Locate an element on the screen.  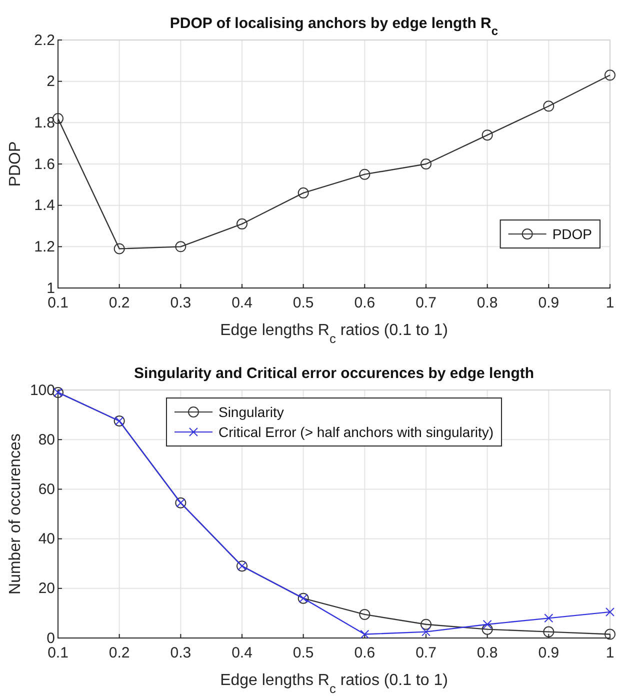
y-tick-label: 1 is located at coordinates (50, 288).